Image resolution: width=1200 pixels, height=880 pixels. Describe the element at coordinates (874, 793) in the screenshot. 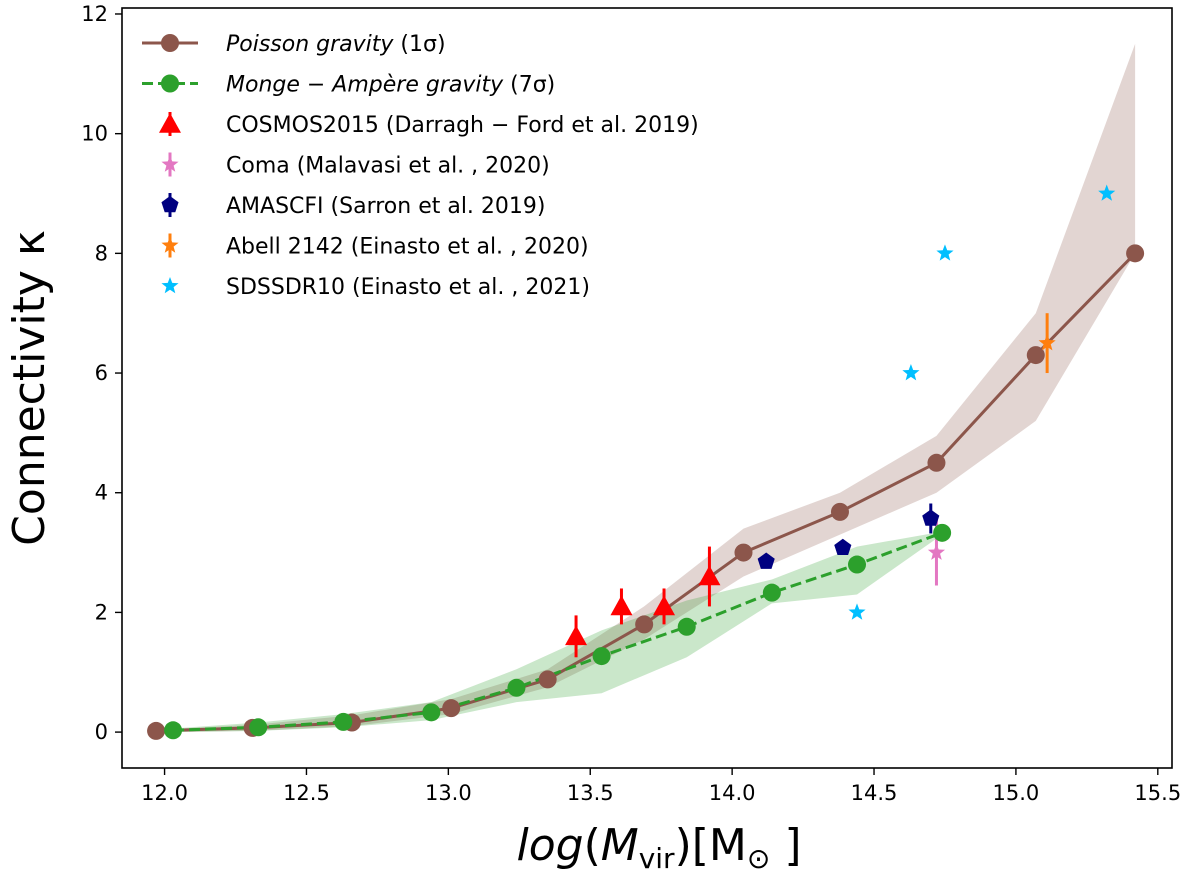

I see `x-tick-label: 14.5` at that location.